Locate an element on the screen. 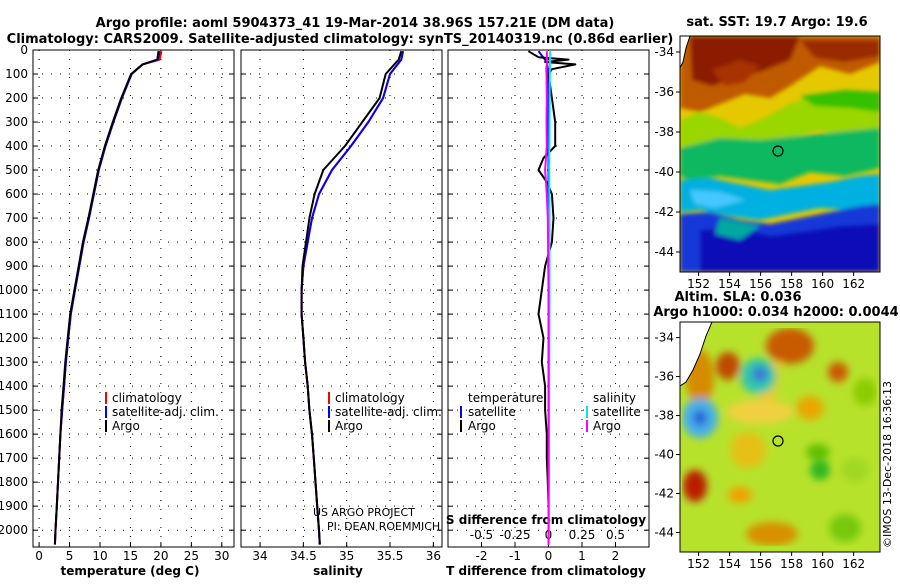 The image size is (900, 584). x-tick-label: 10 is located at coordinates (99, 556).